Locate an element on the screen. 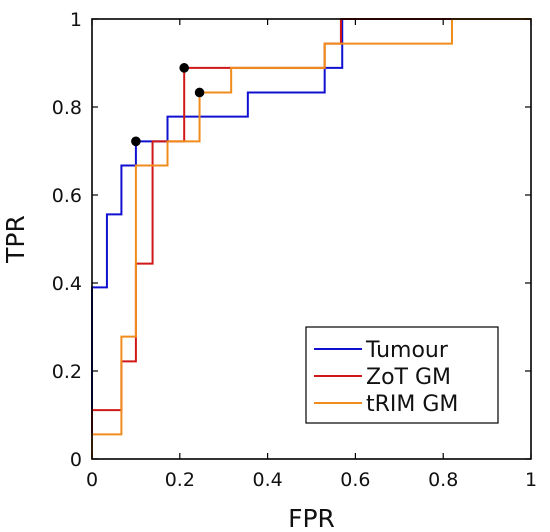  y-tick-label: 0.2 is located at coordinates (67, 372).